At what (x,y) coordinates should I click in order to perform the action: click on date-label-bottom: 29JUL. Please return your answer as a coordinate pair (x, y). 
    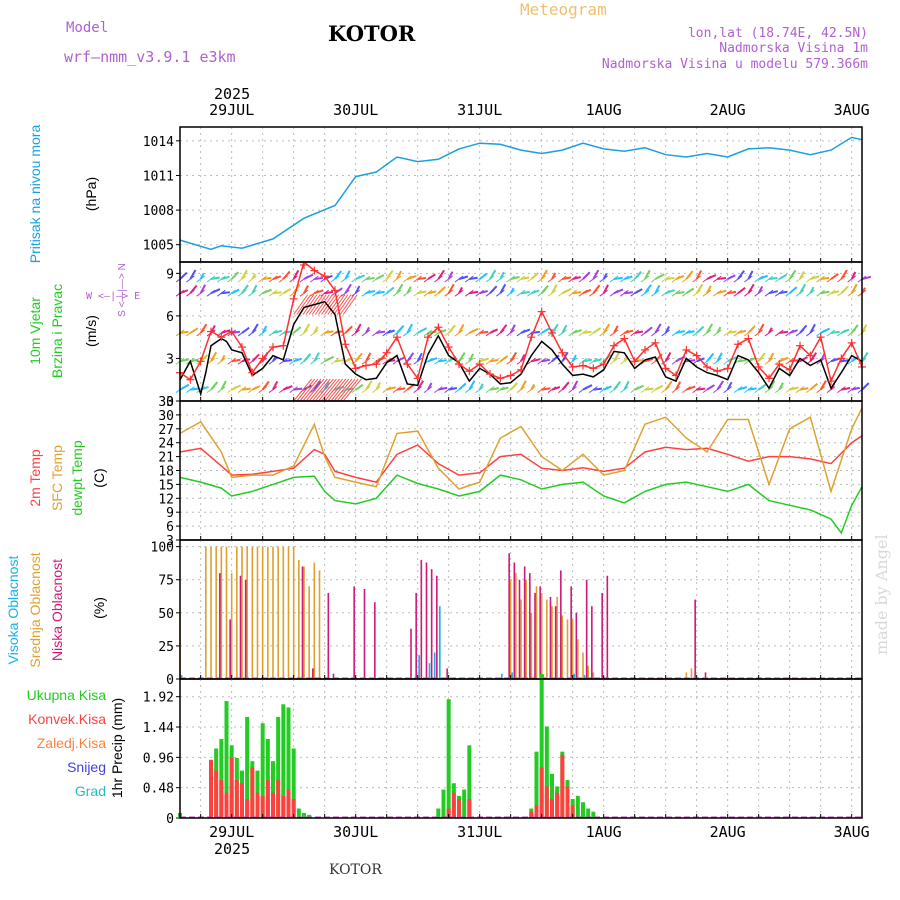
    Looking at the image, I should click on (231, 832).